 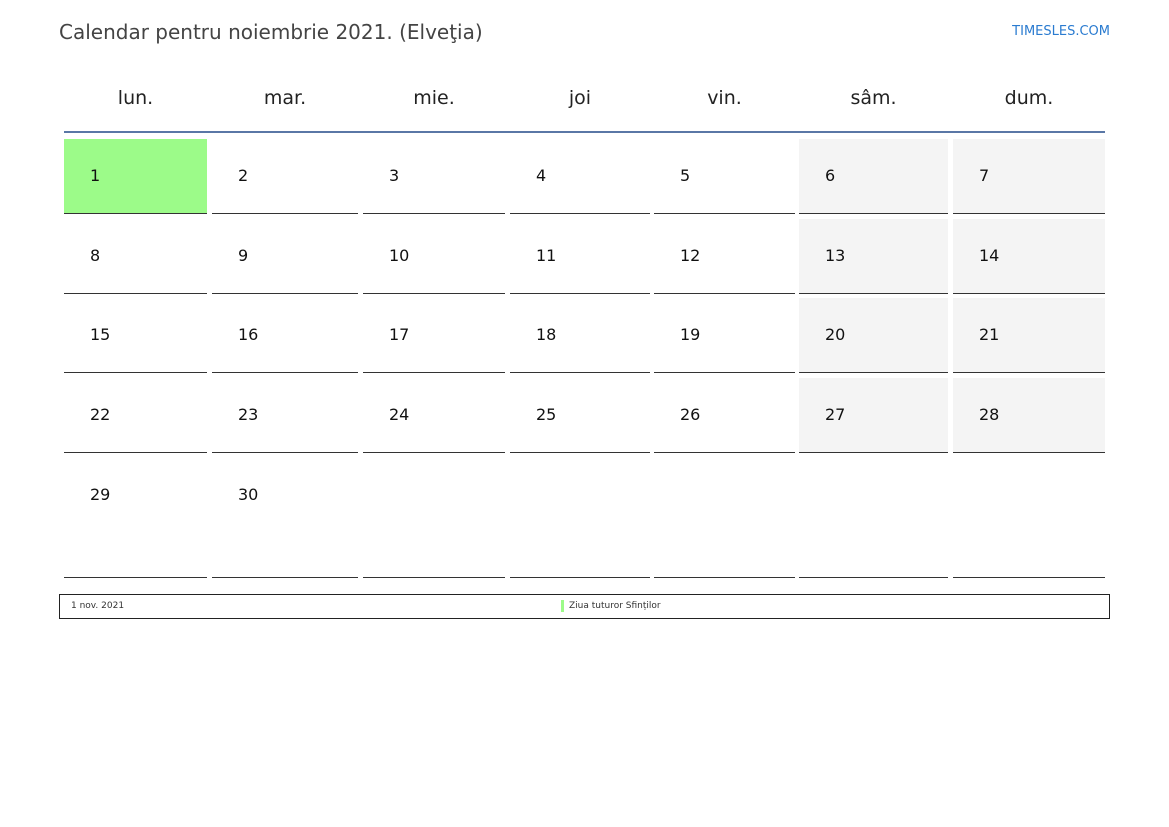 What do you see at coordinates (989, 334) in the screenshot?
I see `day-number: 21` at bounding box center [989, 334].